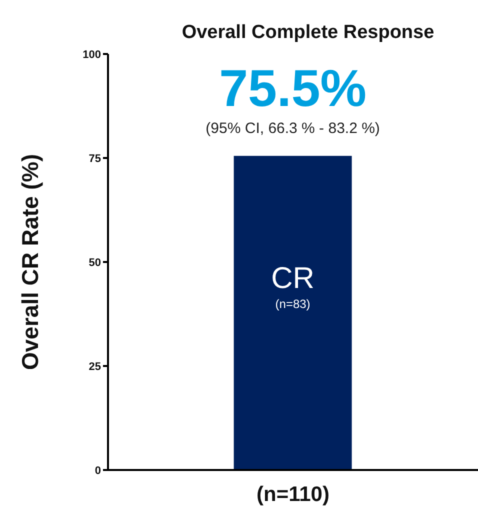  Describe the element at coordinates (308, 33) in the screenshot. I see `chart-title: Overall Complete Response` at that location.